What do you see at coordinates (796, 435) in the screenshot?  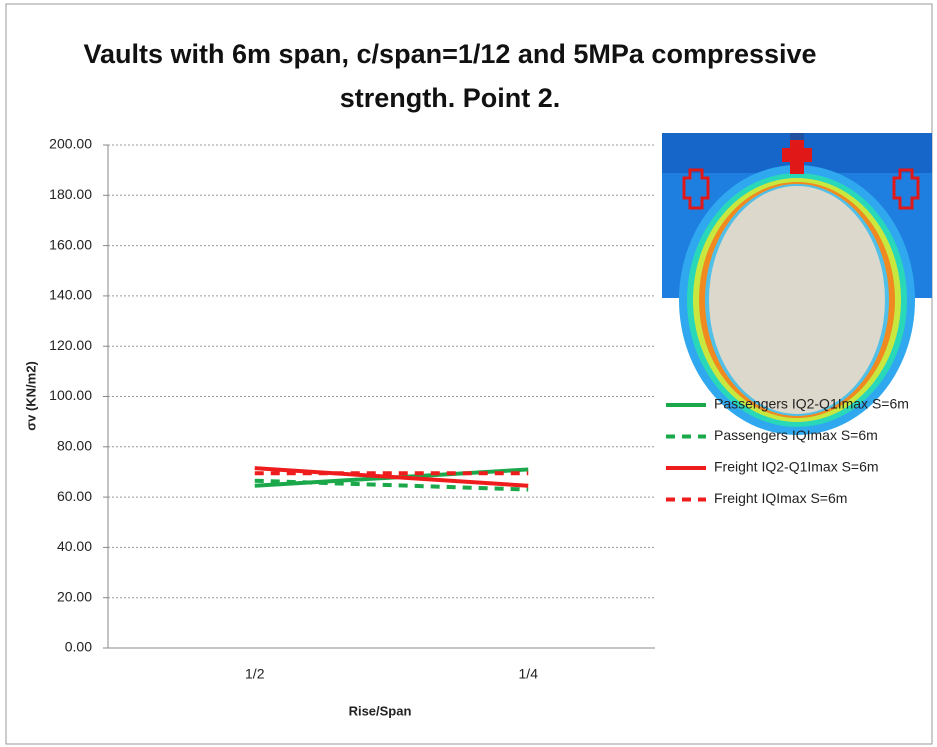 I see `legend-label: Passengers IQImax S=6m` at bounding box center [796, 435].